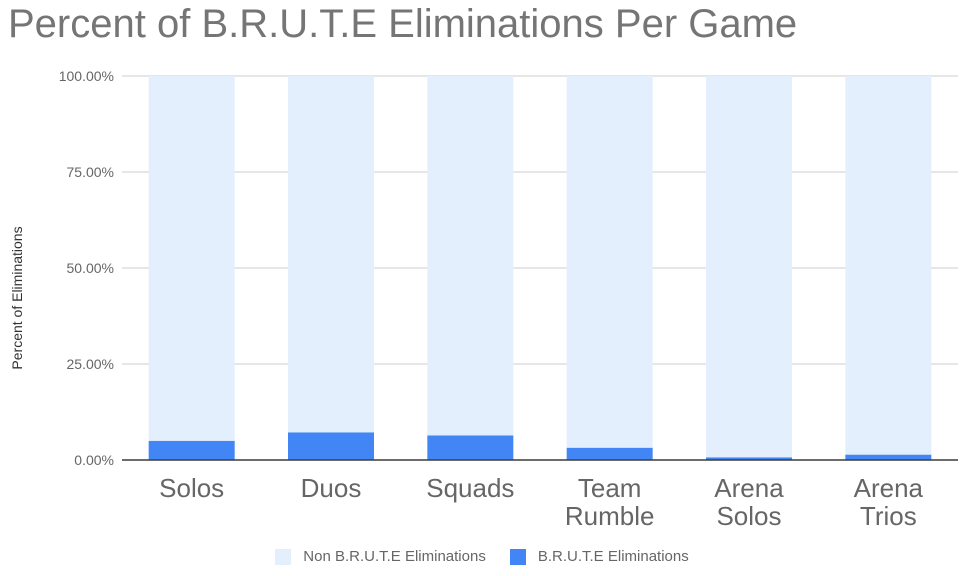  I want to click on legend-label: Non B.R.U.T.E Eliminations, so click(394, 556).